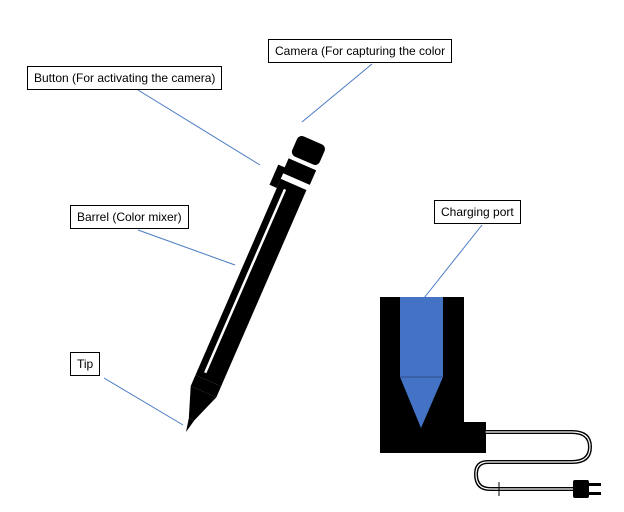 The image size is (624, 512). Describe the element at coordinates (85, 364) in the screenshot. I see `tip-label: Tip` at that location.